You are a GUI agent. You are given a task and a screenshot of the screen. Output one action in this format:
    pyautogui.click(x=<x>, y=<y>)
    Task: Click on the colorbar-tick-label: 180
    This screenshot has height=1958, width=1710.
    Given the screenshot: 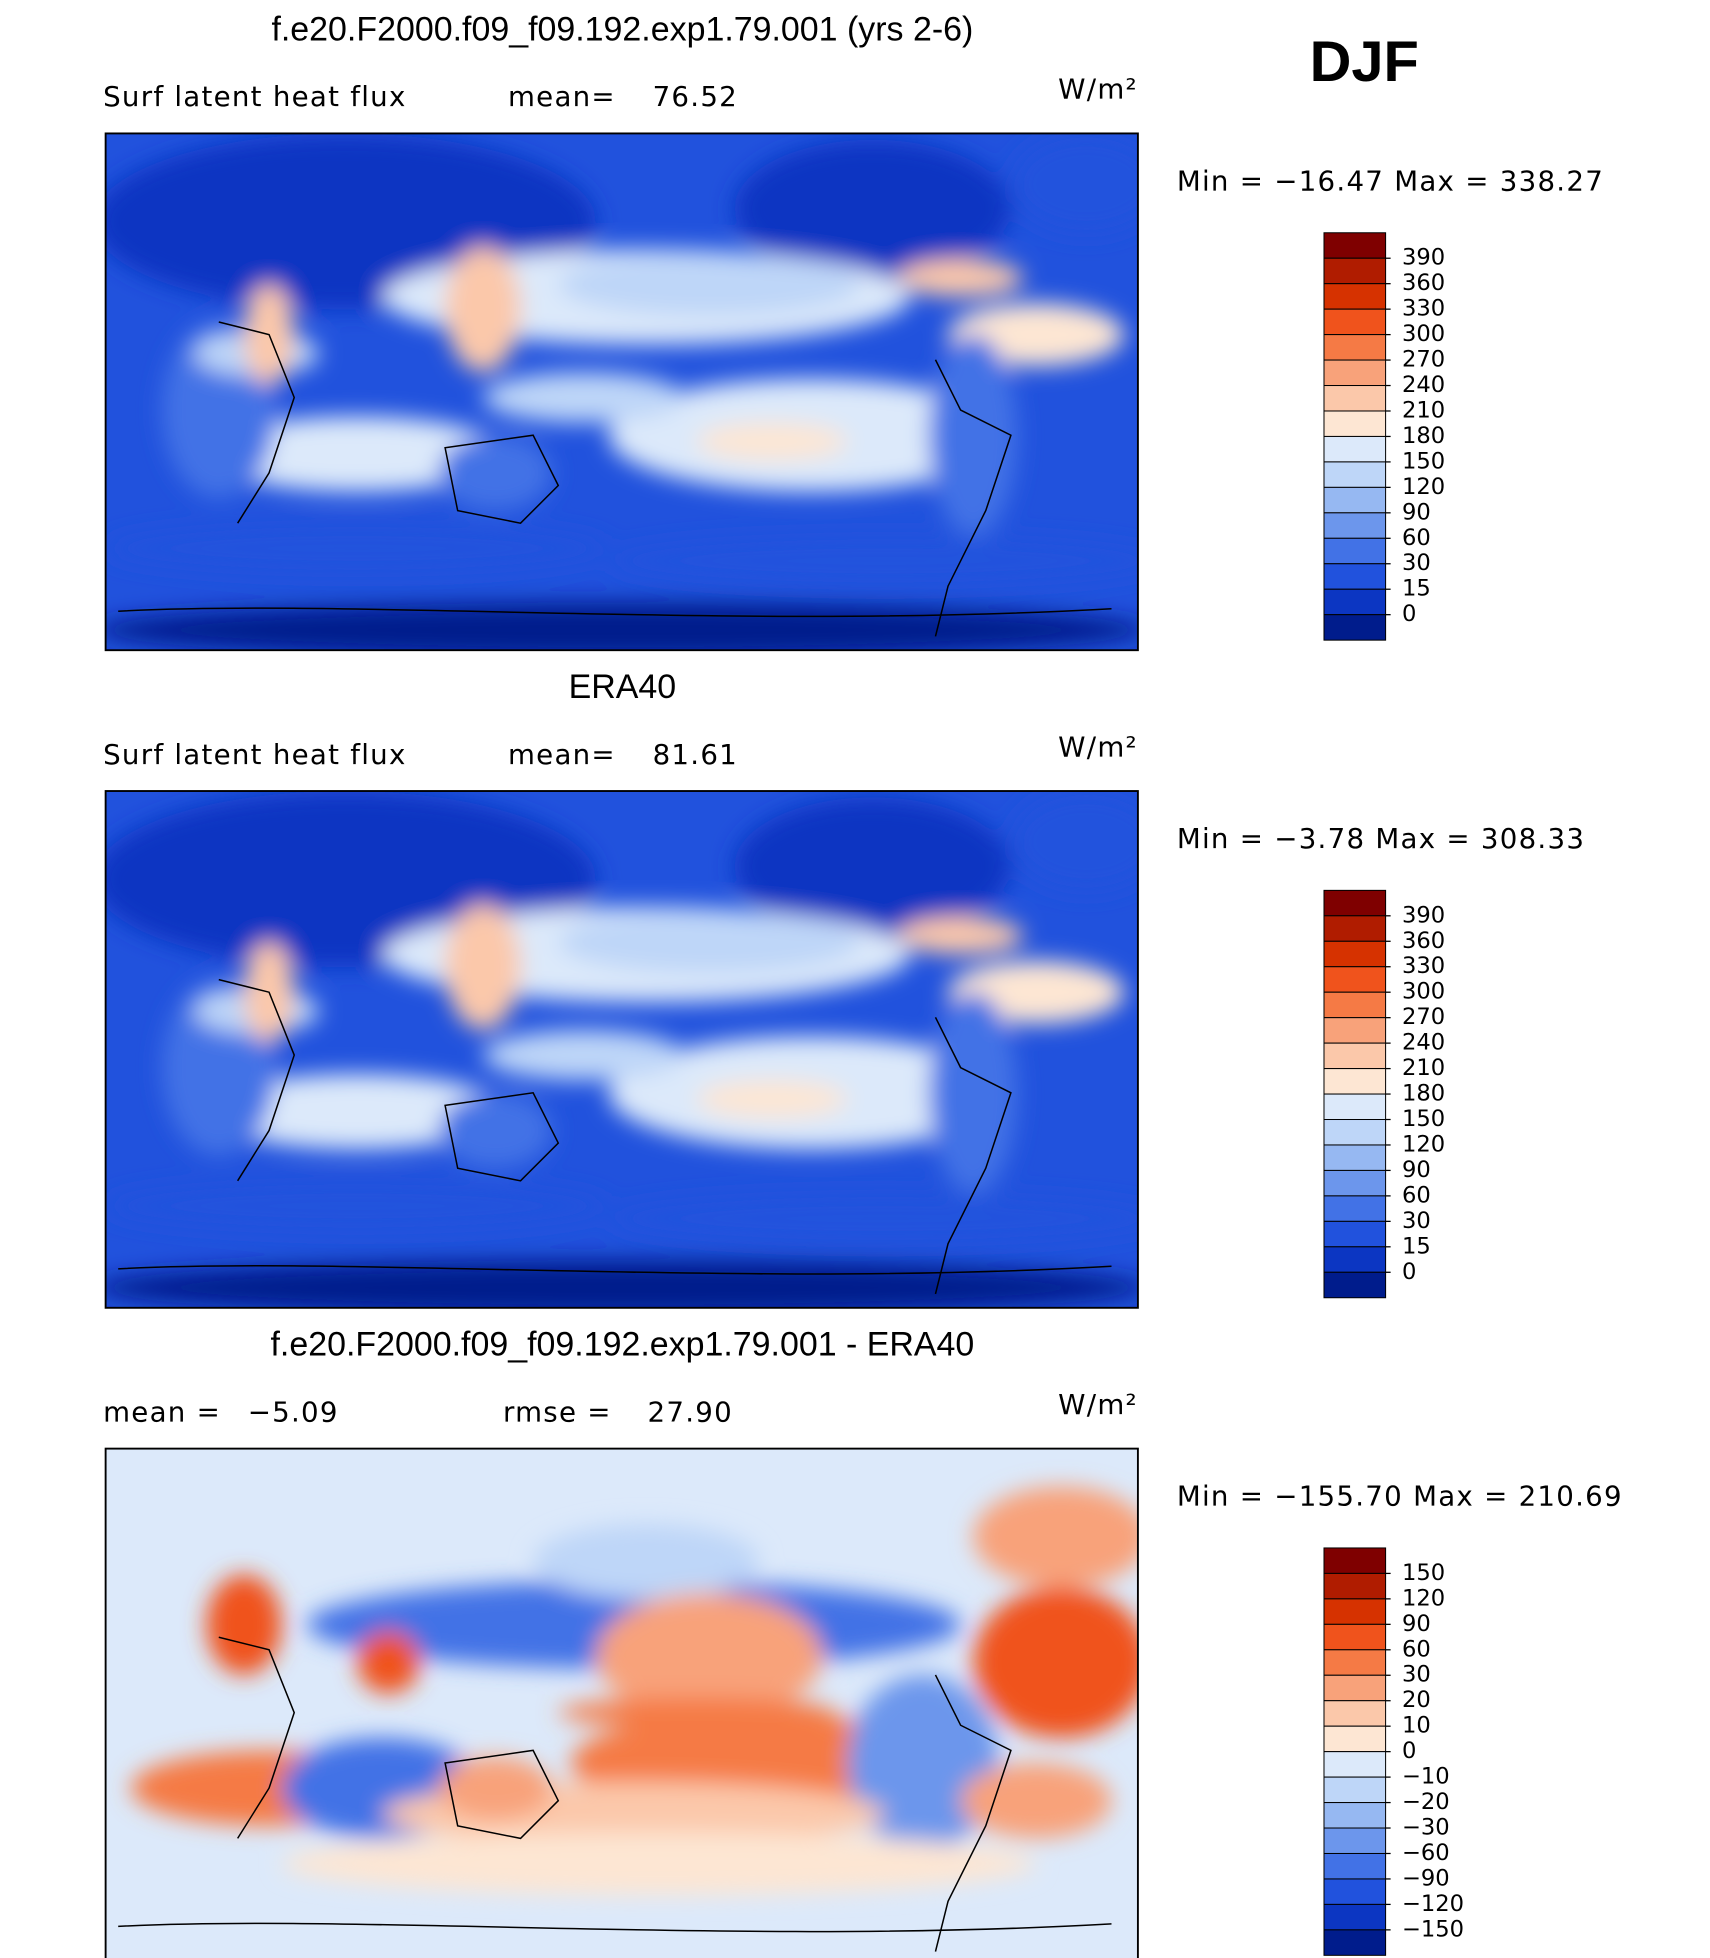 What is the action you would take?
    pyautogui.click(x=1423, y=436)
    